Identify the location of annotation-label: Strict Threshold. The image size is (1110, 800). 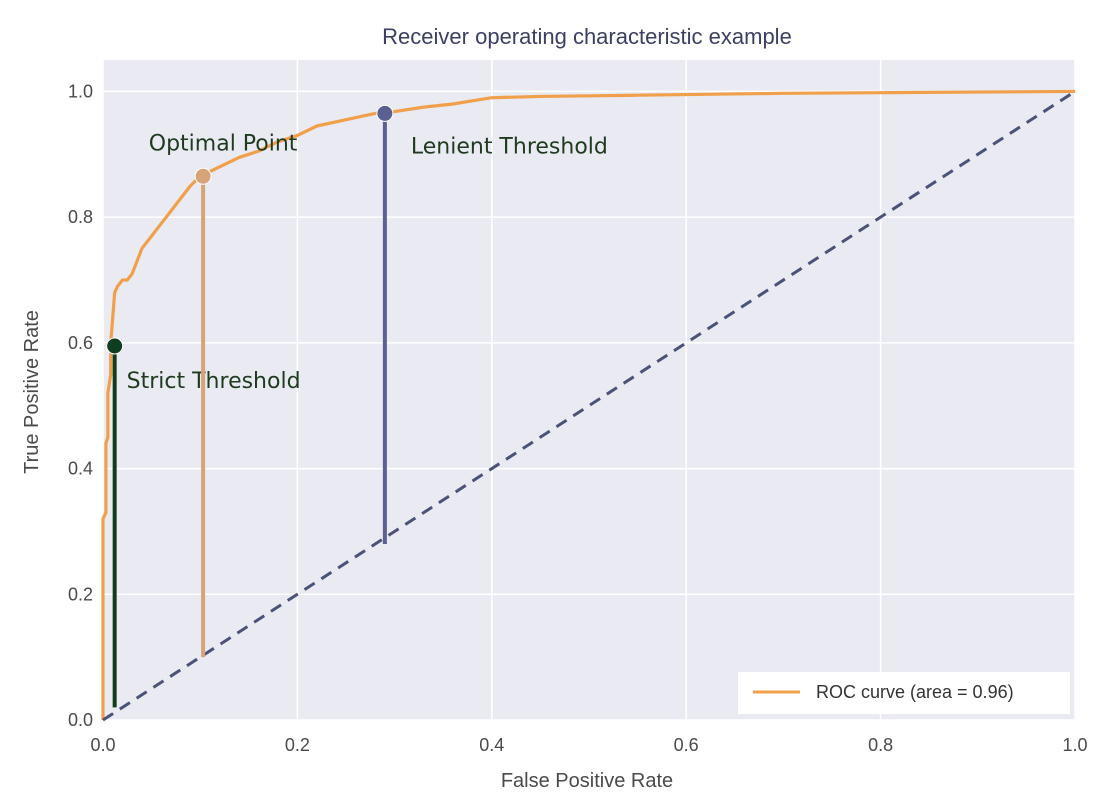
(214, 381).